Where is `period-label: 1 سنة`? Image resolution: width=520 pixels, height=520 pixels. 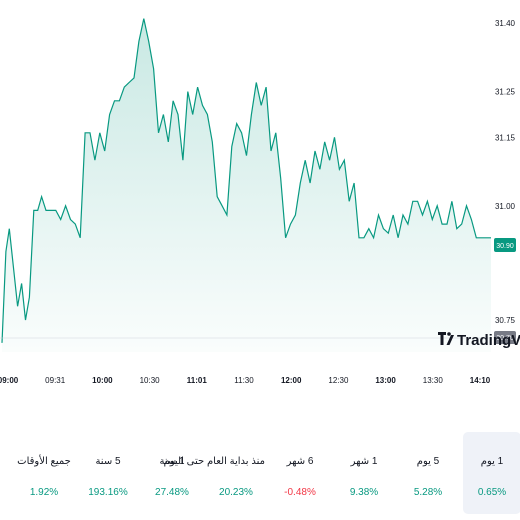 period-label: 1 سنة is located at coordinates (172, 461).